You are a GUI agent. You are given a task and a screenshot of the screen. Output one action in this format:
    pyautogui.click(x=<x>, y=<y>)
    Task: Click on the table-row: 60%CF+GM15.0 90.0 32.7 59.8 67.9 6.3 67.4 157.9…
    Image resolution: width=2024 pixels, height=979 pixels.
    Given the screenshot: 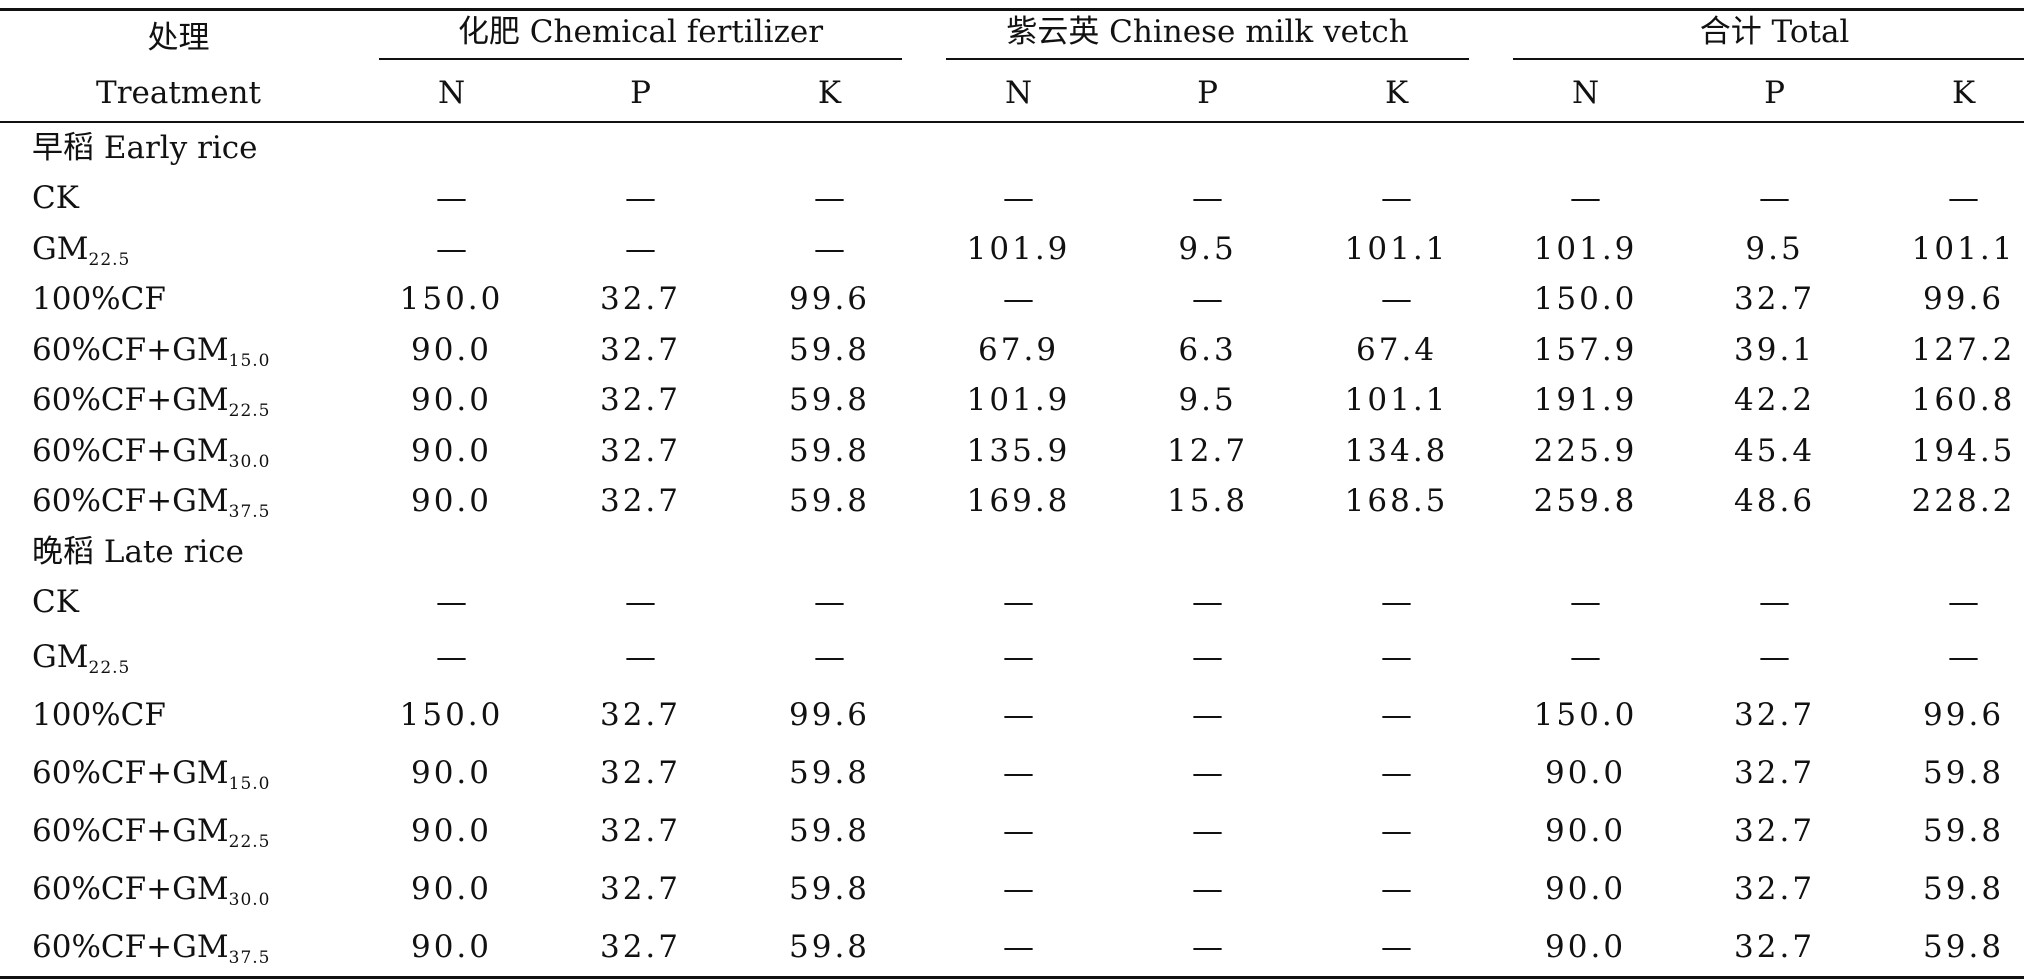 What is the action you would take?
    pyautogui.click(x=1012, y=350)
    